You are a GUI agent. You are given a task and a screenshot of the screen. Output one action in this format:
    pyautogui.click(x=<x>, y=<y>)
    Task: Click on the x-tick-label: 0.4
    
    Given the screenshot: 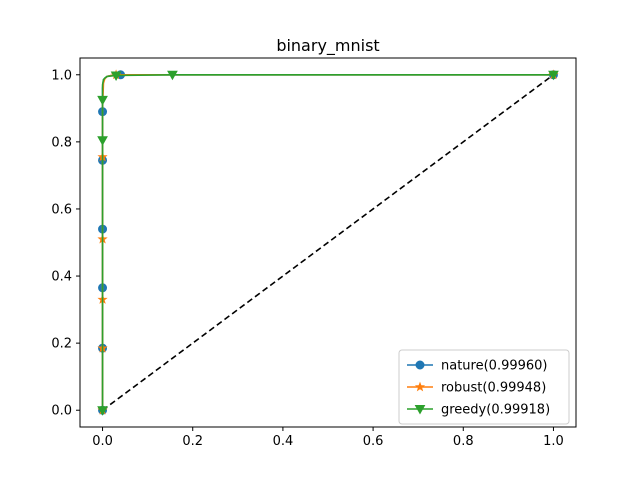 What is the action you would take?
    pyautogui.click(x=283, y=441)
    